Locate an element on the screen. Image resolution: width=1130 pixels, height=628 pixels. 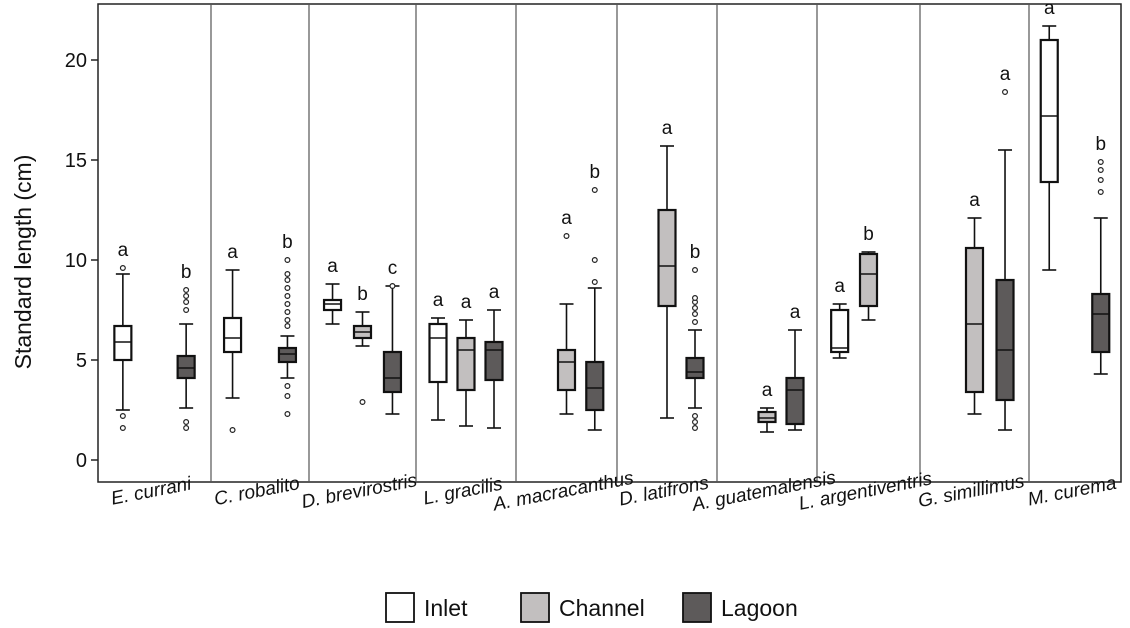
species-panel: a b E. currani is located at coordinates (152, 375).